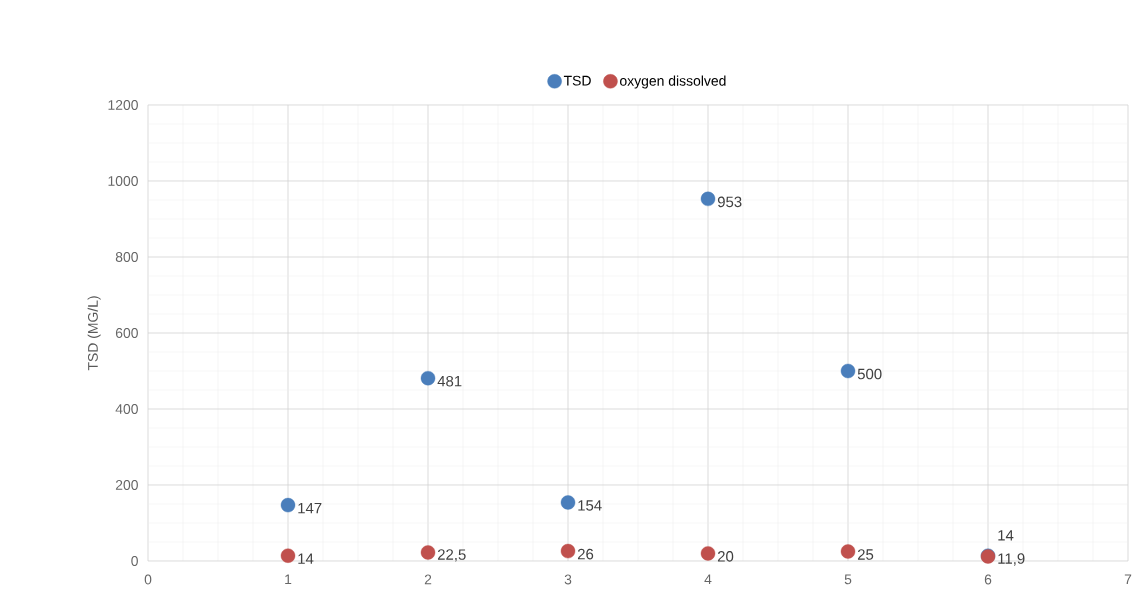  Describe the element at coordinates (577, 80) in the screenshot. I see `legend-label: TSD` at that location.